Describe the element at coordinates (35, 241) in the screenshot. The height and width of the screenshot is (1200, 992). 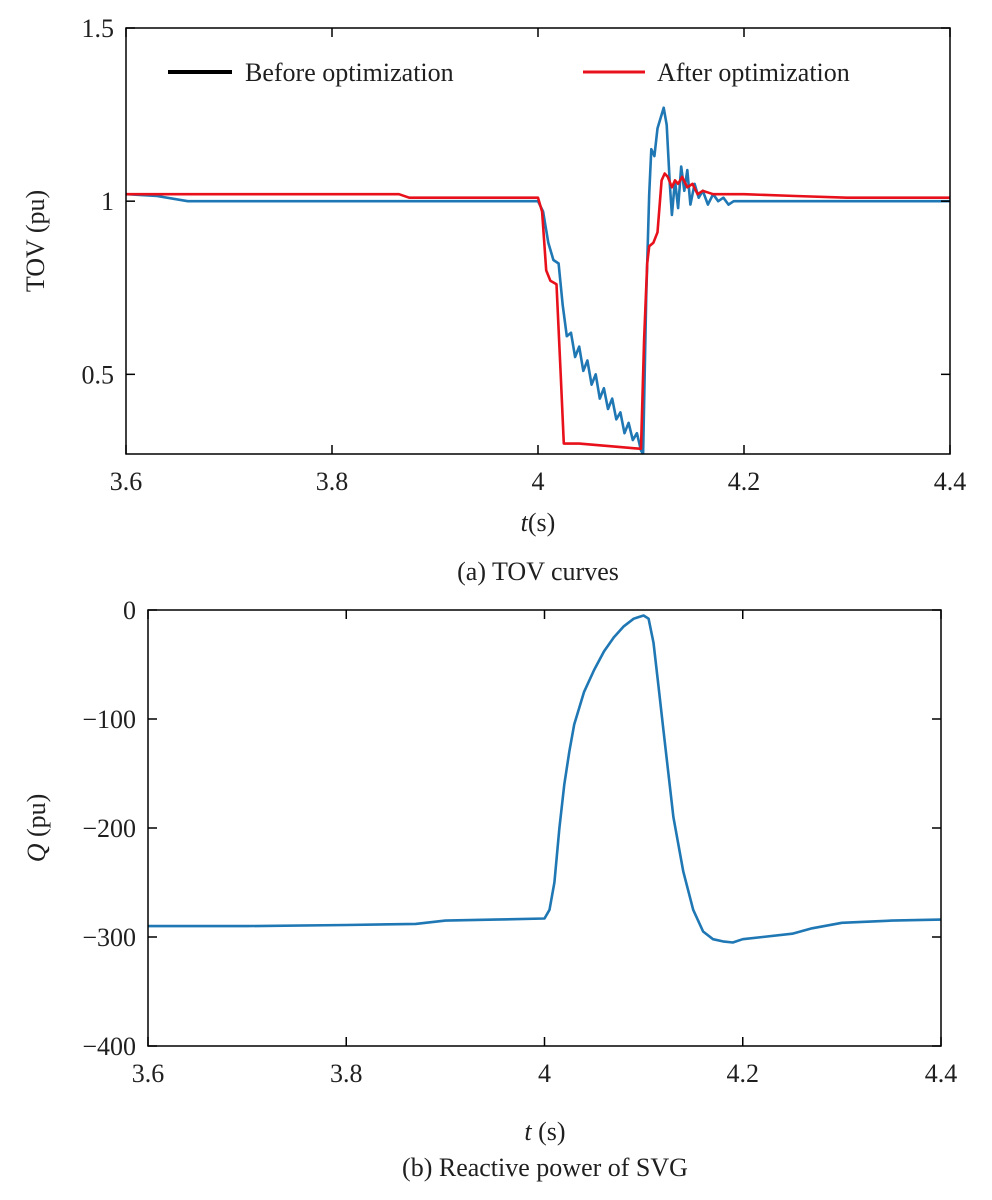
I see `tov-y-axis-label: TOV (pu)` at that location.